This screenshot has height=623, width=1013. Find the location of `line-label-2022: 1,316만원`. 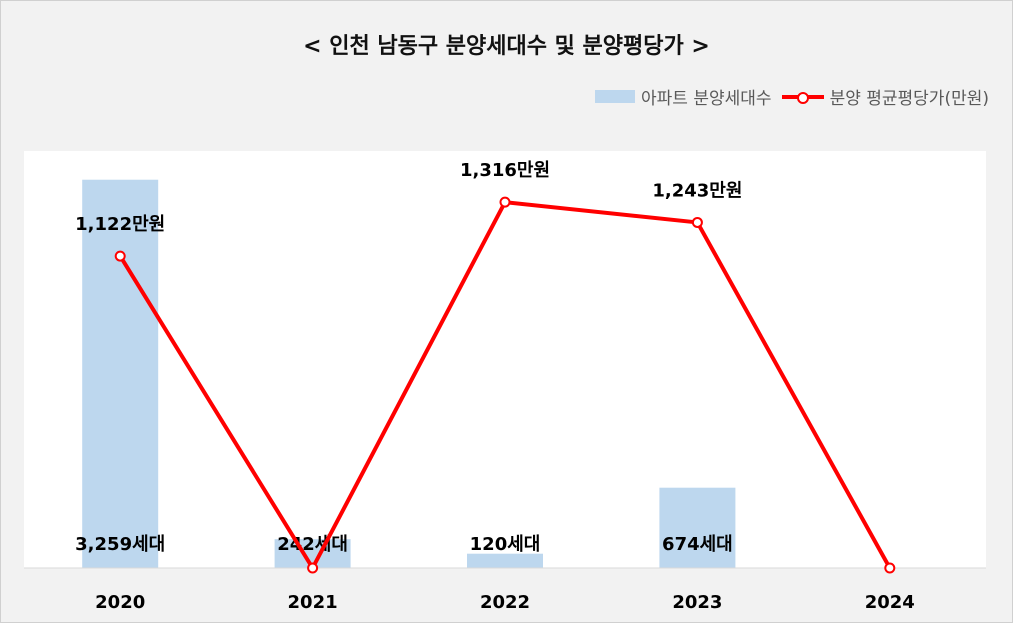

line-label-2022: 1,316만원 is located at coordinates (505, 170).